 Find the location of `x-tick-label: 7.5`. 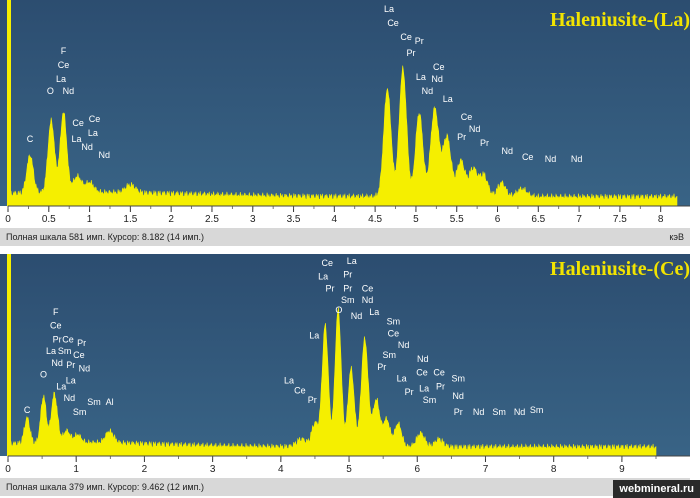

x-tick-label: 7.5 is located at coordinates (620, 219).